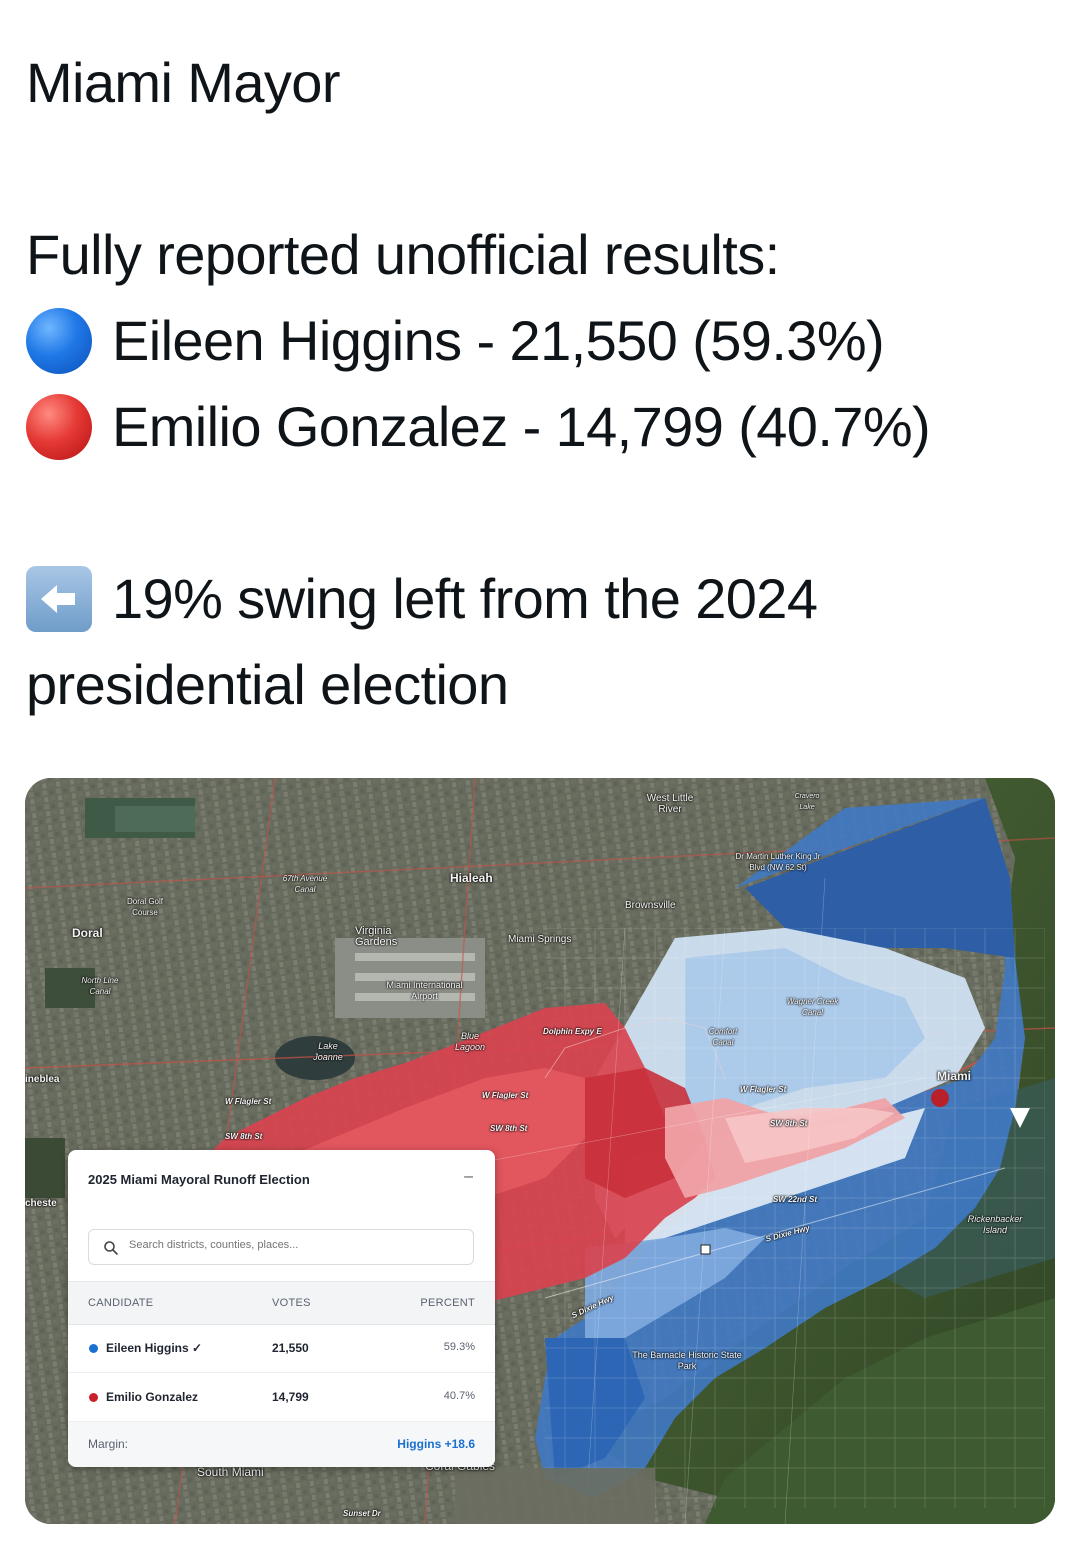 The height and width of the screenshot is (1561, 1080). Describe the element at coordinates (670, 804) in the screenshot. I see `map-label-west-little-river: West Little River` at that location.